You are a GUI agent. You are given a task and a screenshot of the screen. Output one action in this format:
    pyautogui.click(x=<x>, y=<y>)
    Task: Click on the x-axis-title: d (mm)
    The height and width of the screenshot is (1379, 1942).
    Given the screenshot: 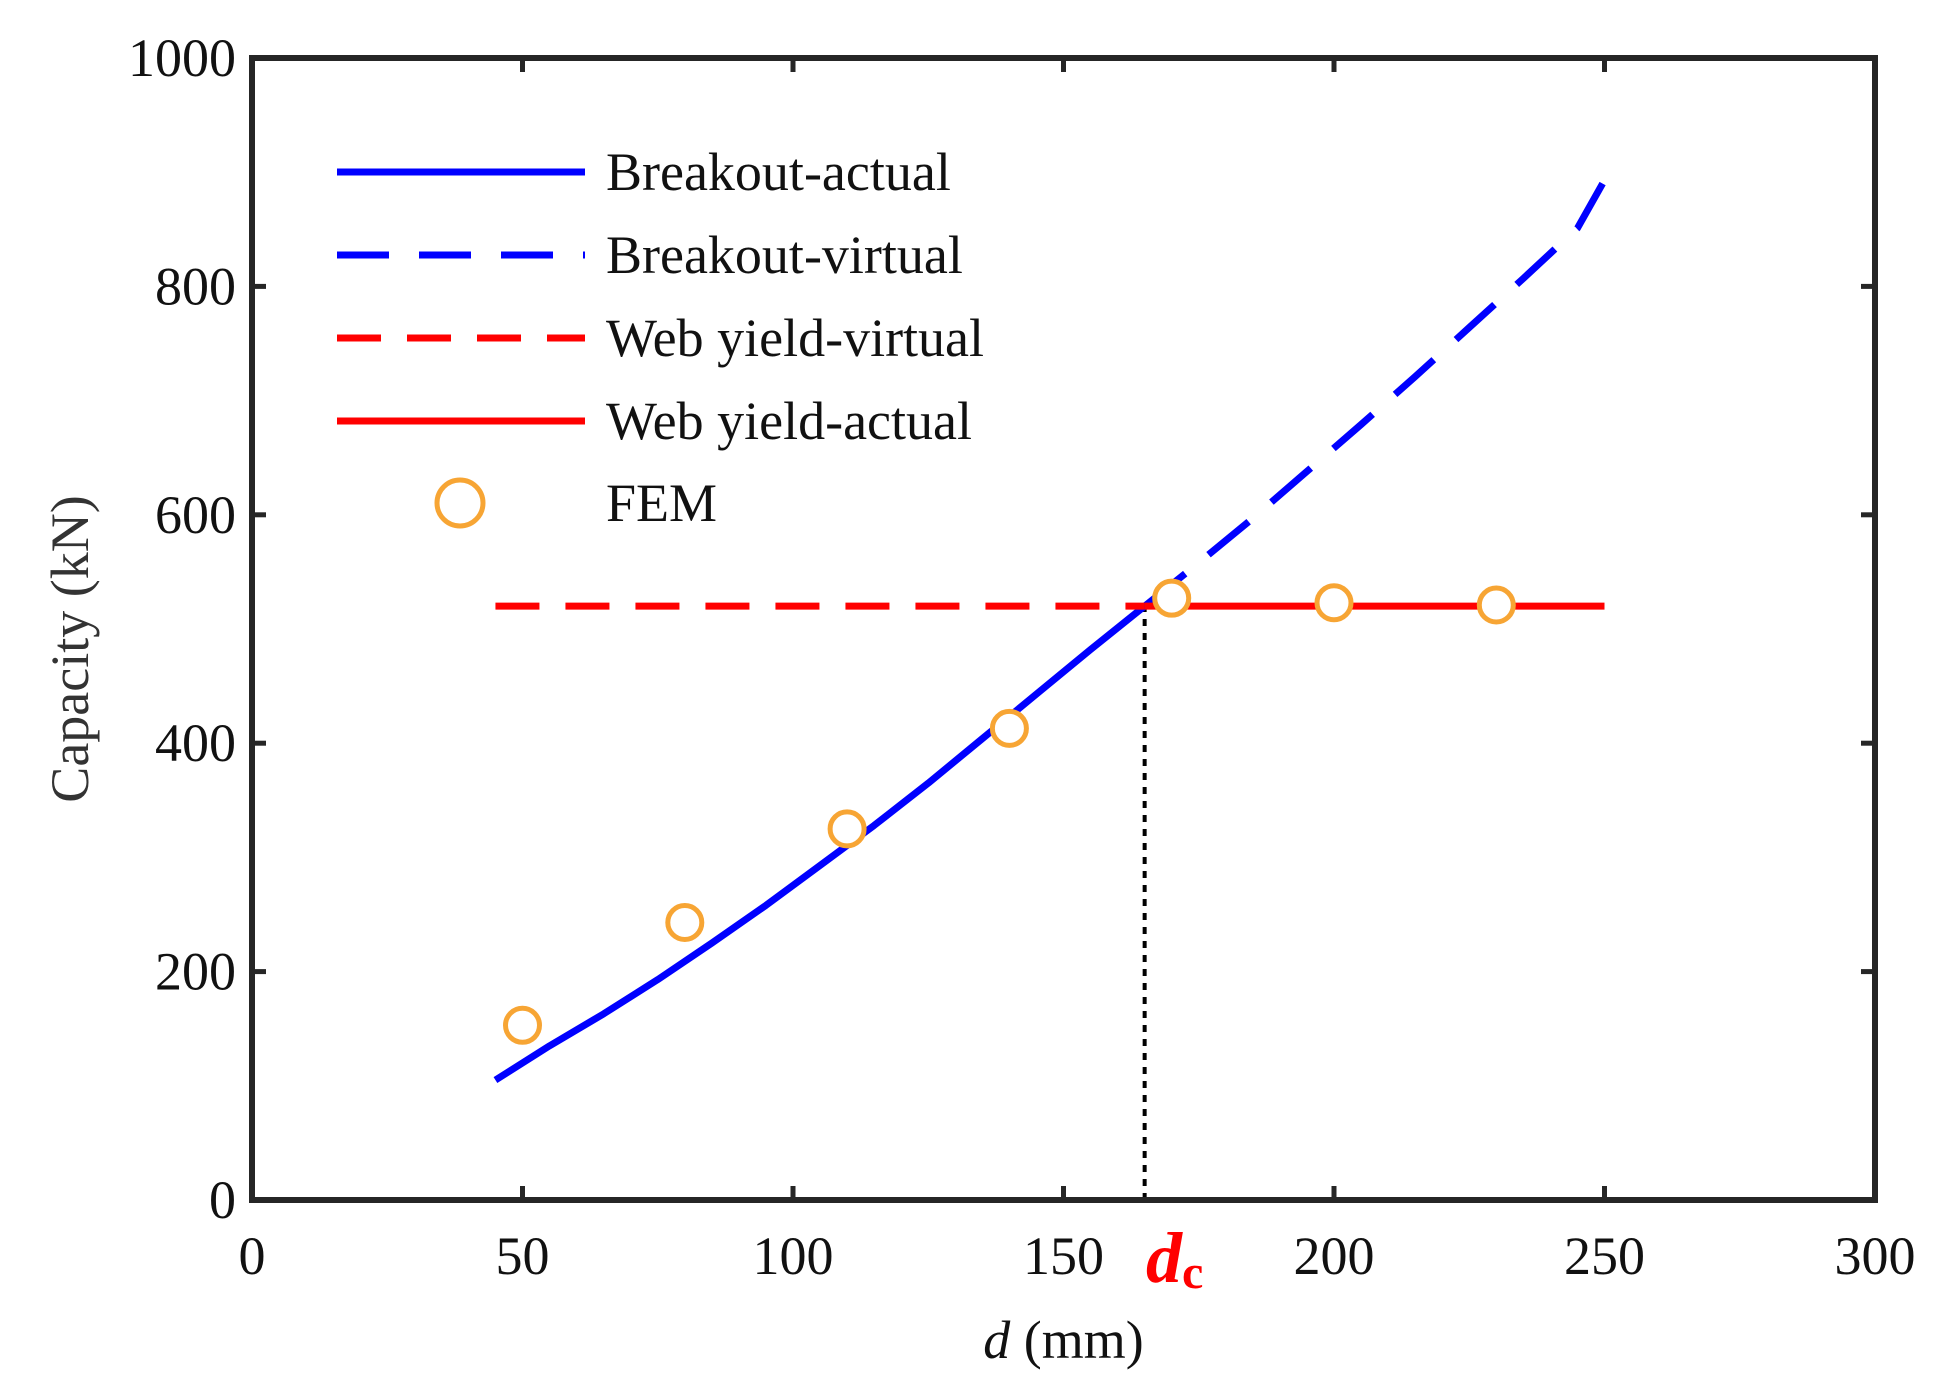 What is the action you would take?
    pyautogui.click(x=1063, y=1340)
    